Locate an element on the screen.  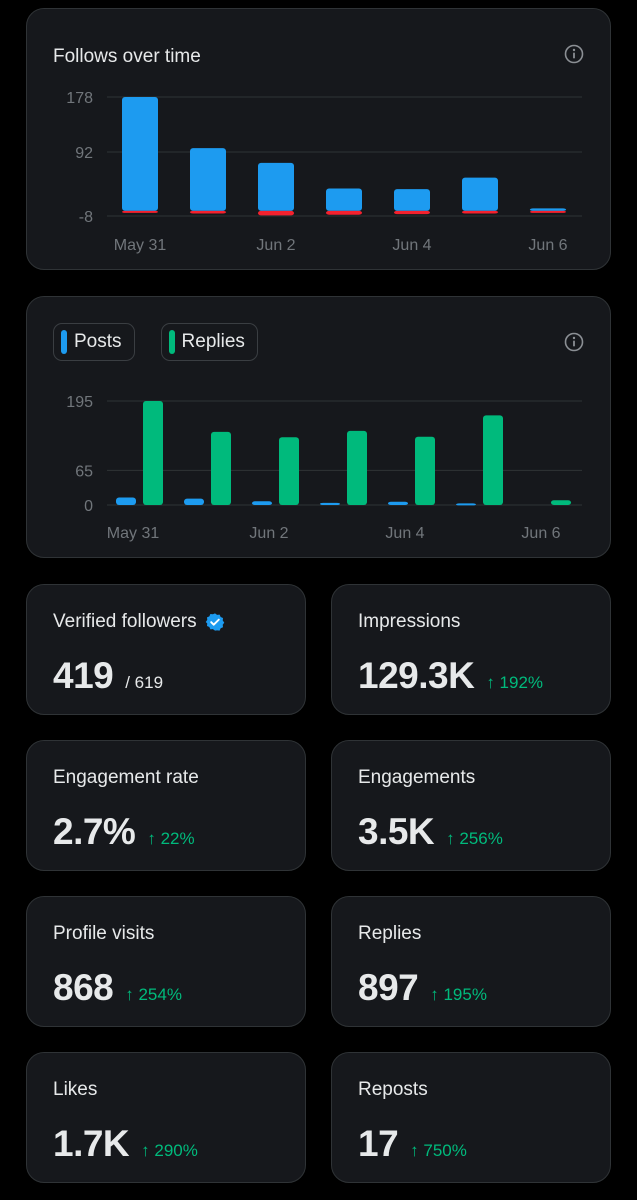
legend-posts-label: Posts is located at coordinates (98, 341).